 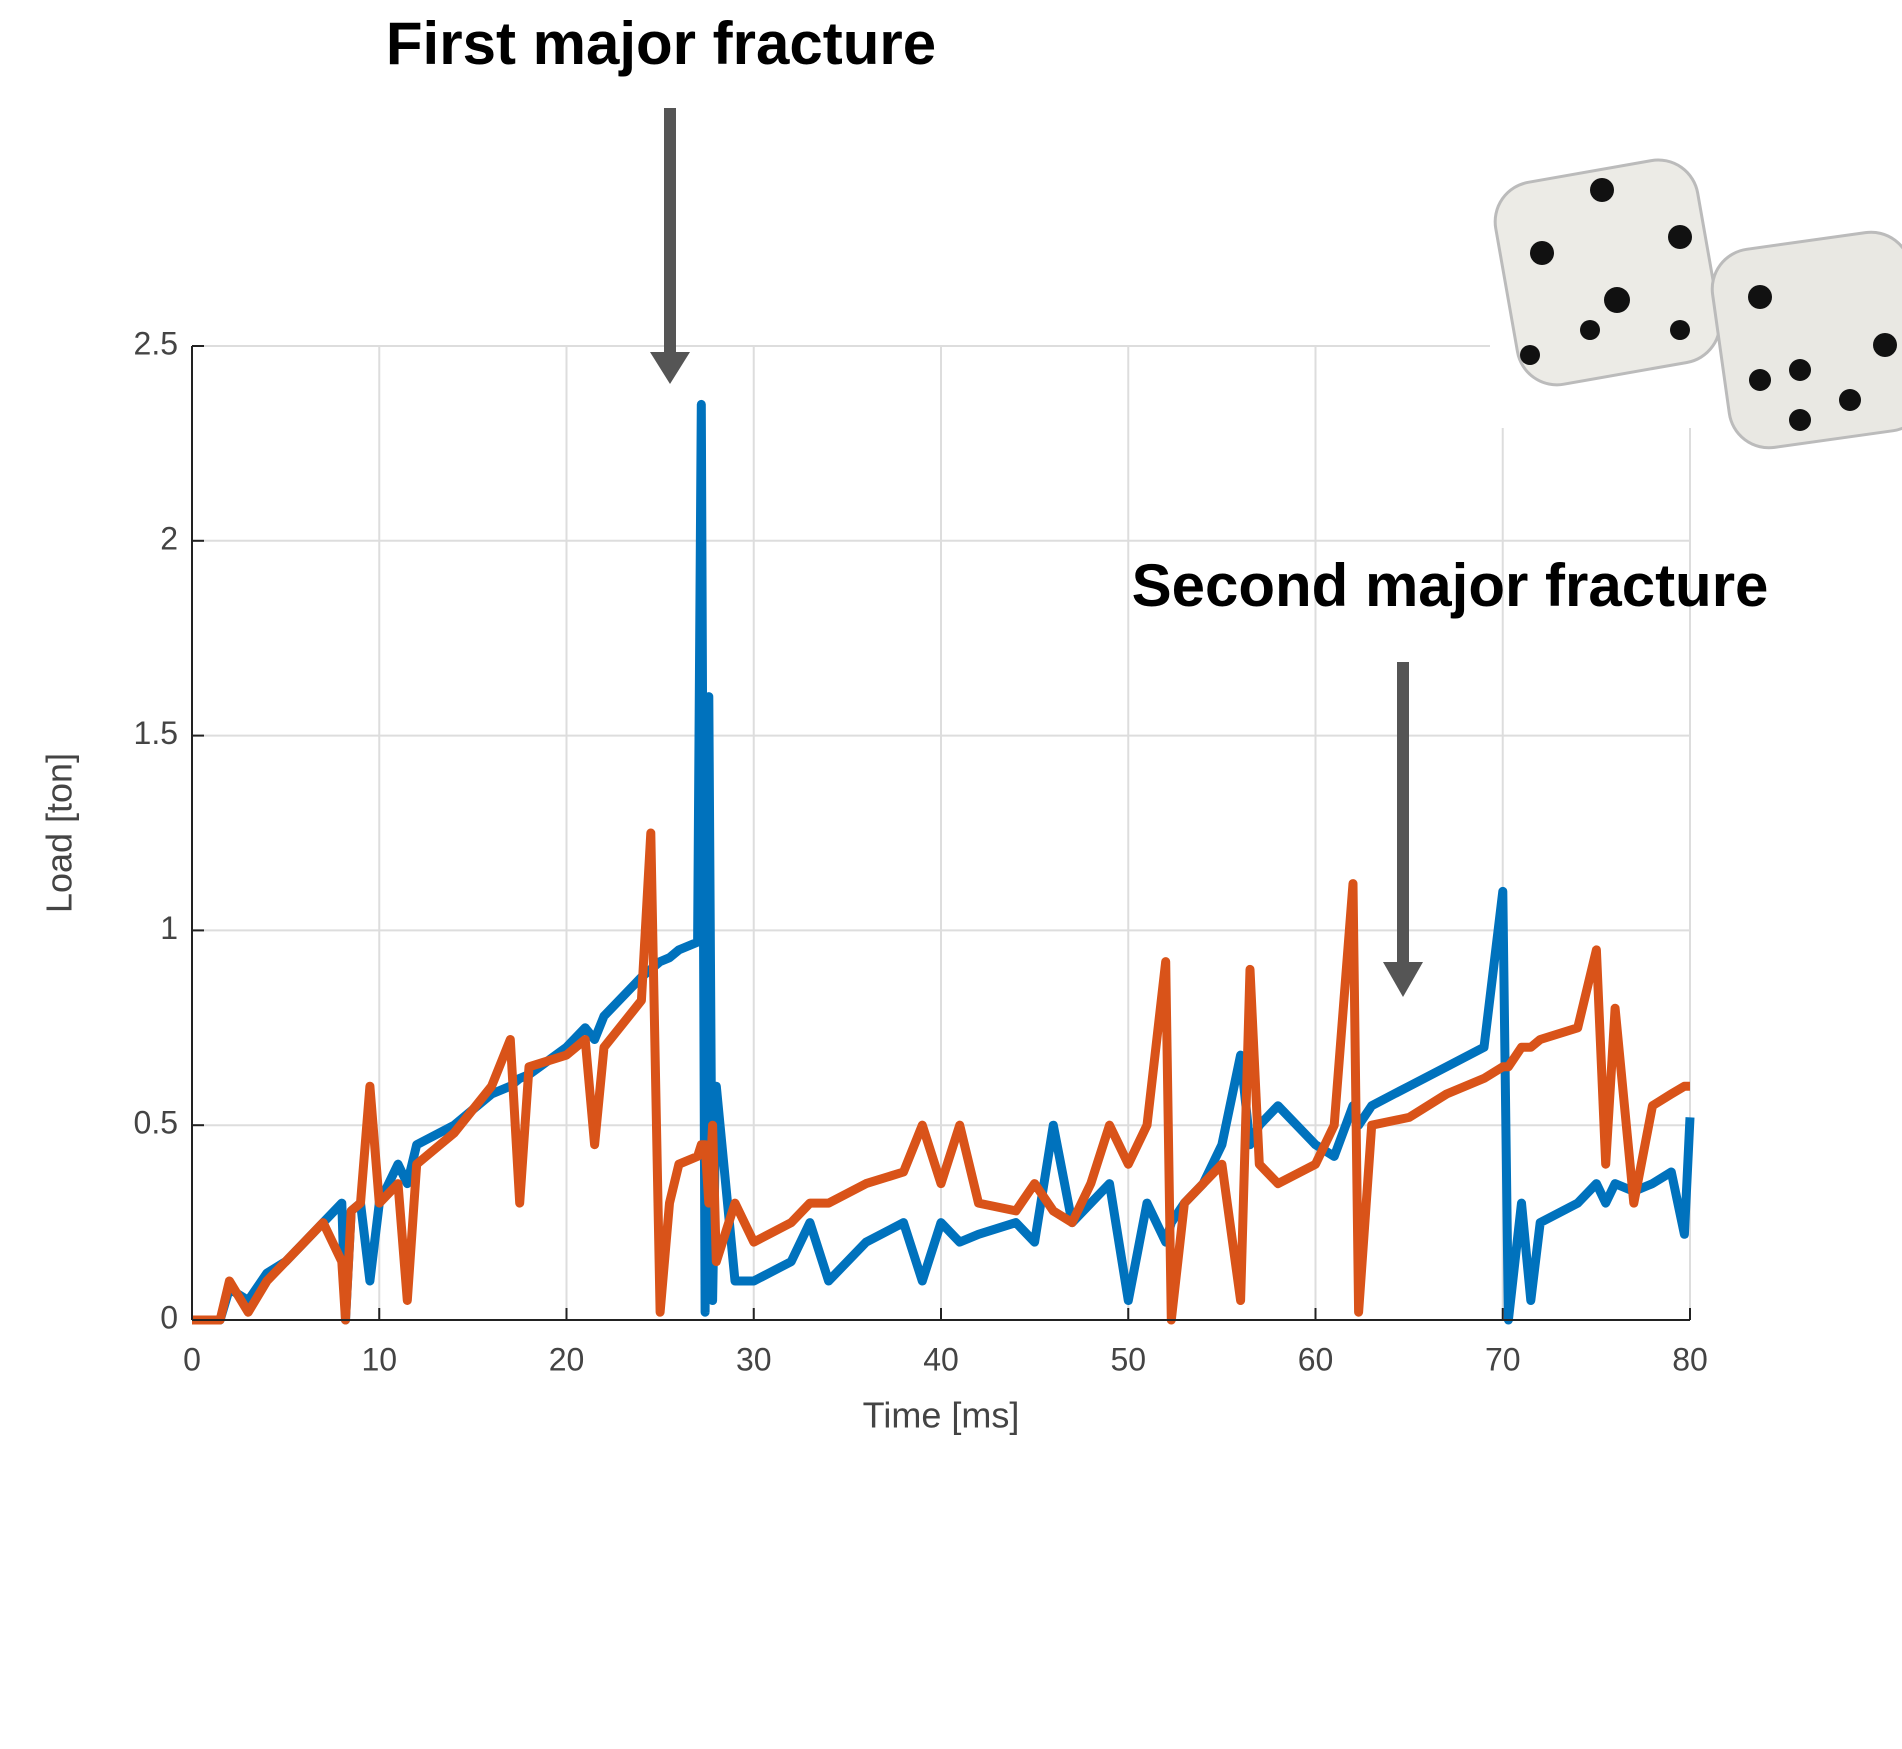 What do you see at coordinates (169, 928) in the screenshot?
I see `y-tick-label: 1` at bounding box center [169, 928].